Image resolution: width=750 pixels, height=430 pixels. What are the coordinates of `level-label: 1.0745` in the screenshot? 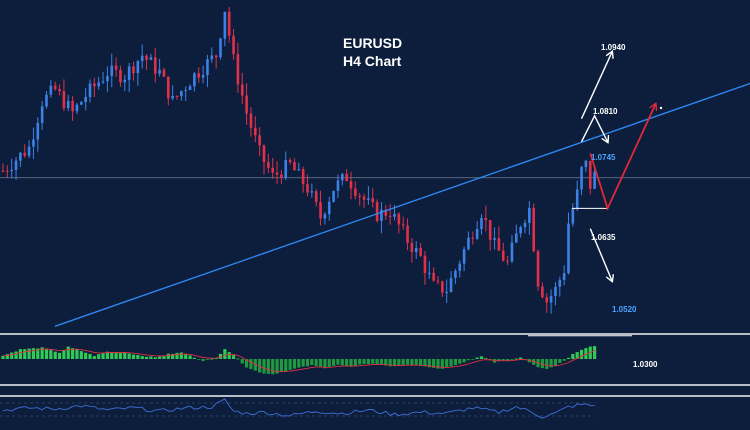 It's located at (603, 157).